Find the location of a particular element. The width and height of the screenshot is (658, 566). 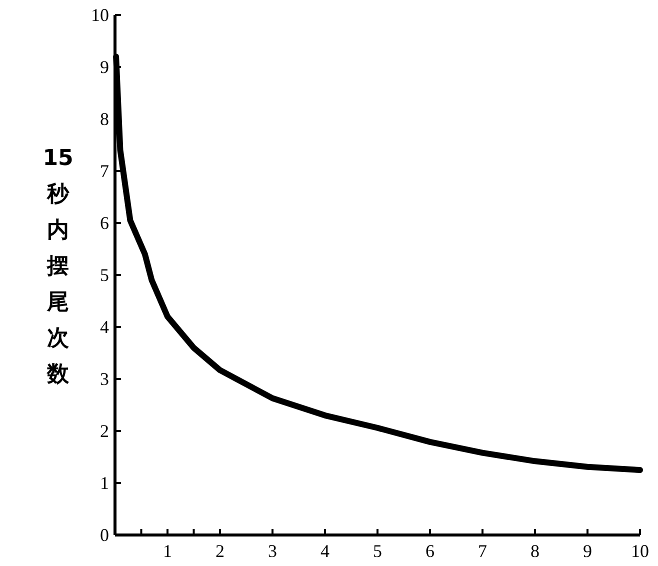

ylabel: 15秒内摆尾次数 is located at coordinates (58, 266).